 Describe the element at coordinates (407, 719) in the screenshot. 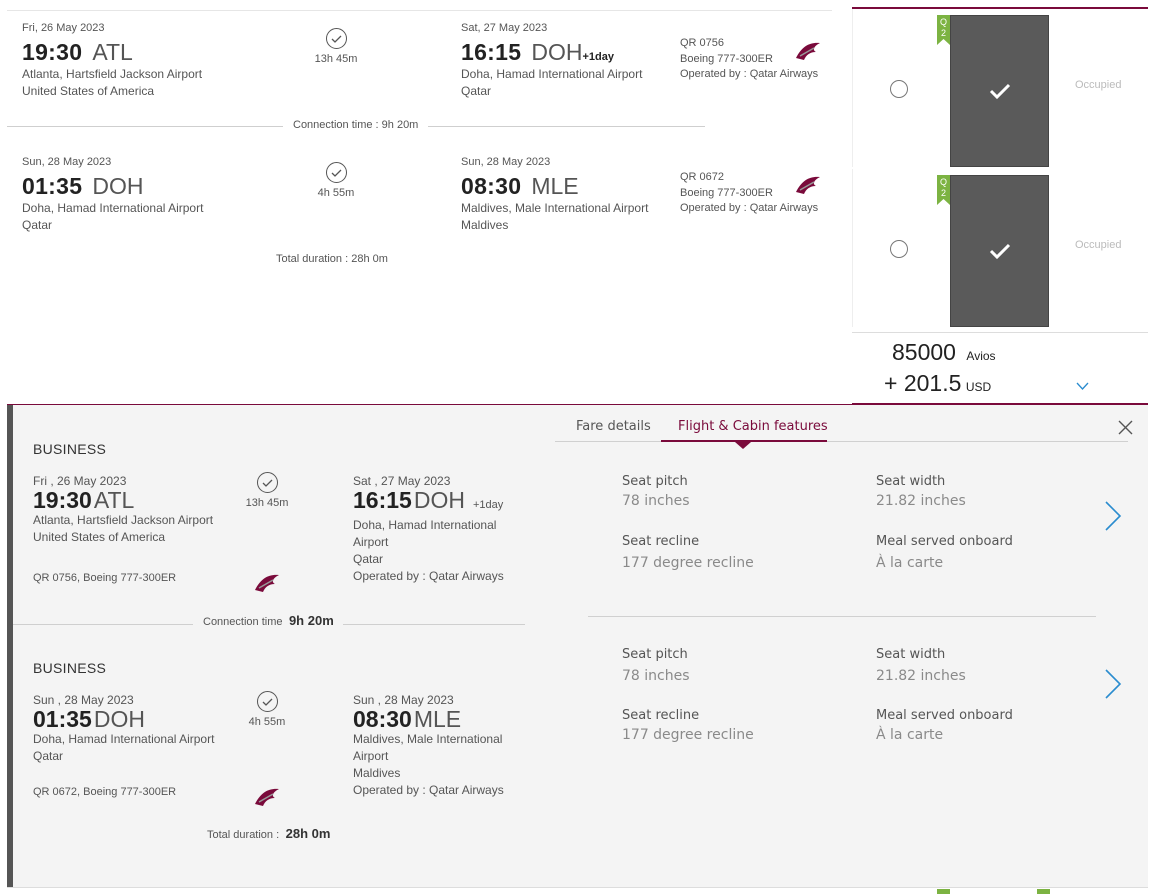

I see `d2-arr-time-row: 08:30MLE` at that location.